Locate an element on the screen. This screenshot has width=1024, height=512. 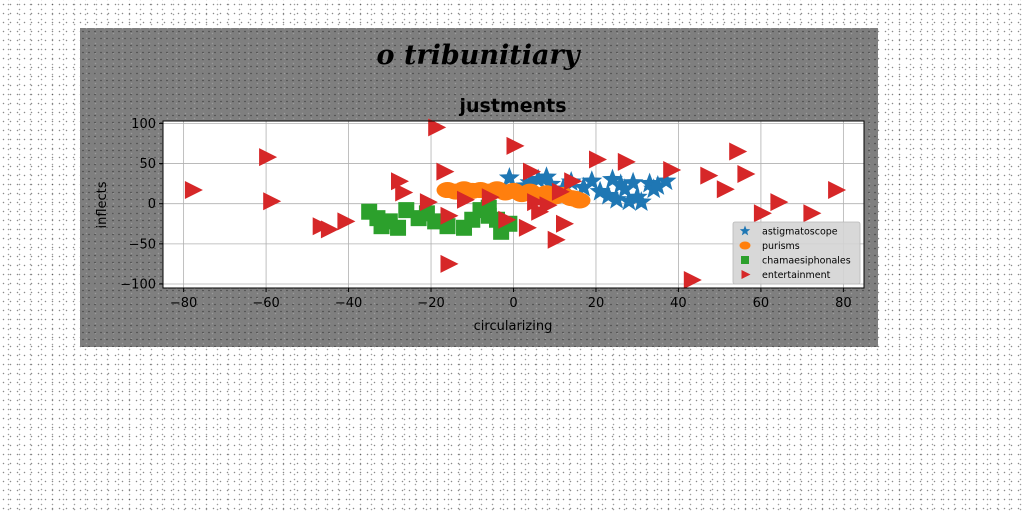
y-tick-label: 50 is located at coordinates (147, 164).